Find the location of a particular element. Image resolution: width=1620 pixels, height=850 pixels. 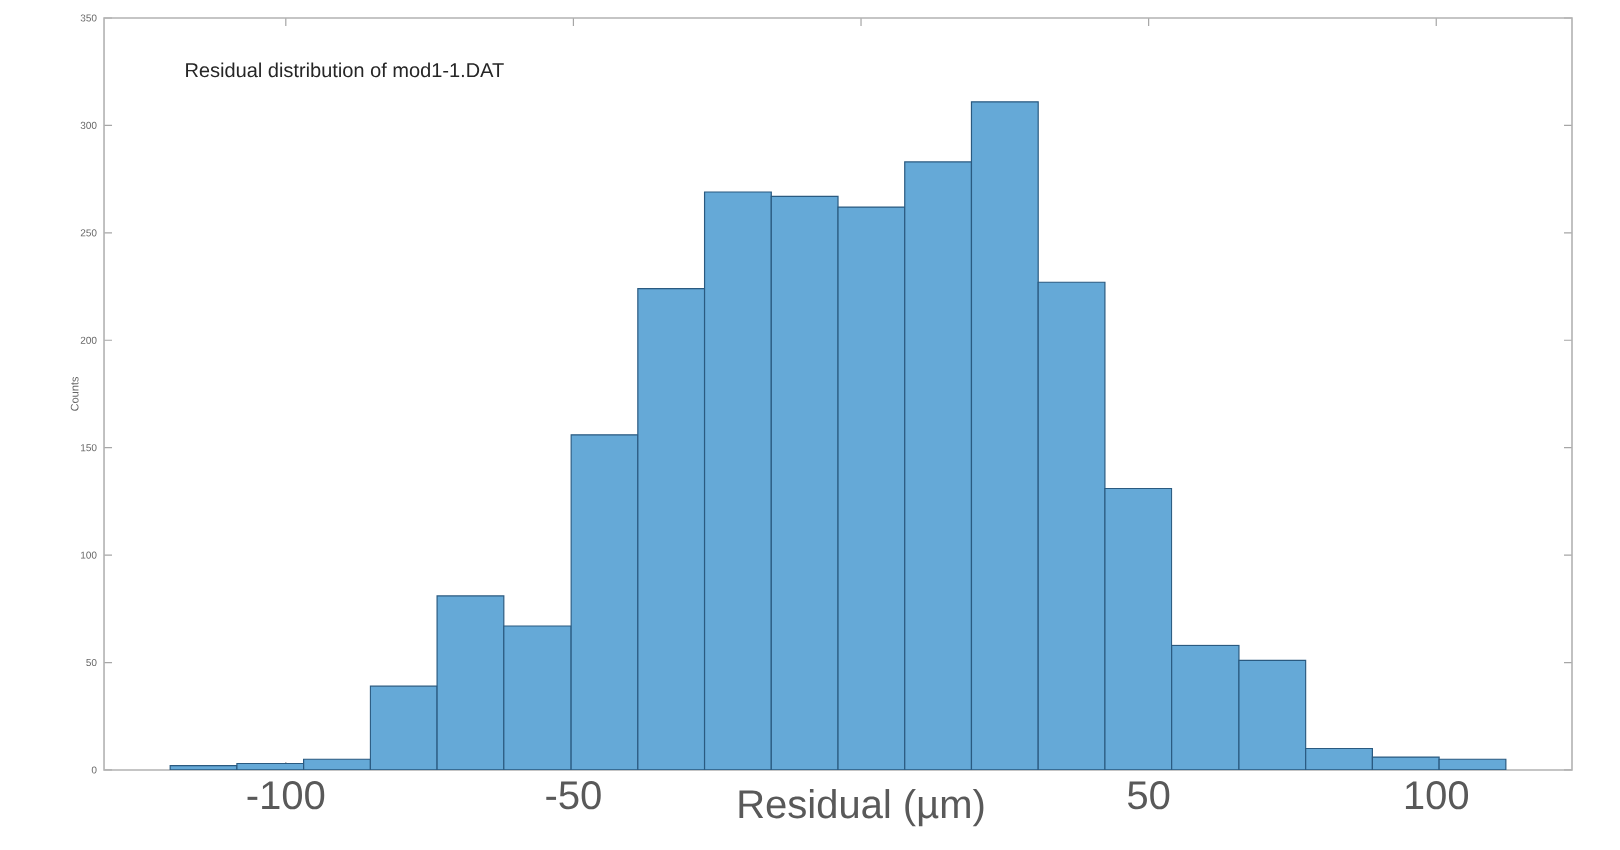

x-axis-title: Residual (µm) is located at coordinates (861, 808).